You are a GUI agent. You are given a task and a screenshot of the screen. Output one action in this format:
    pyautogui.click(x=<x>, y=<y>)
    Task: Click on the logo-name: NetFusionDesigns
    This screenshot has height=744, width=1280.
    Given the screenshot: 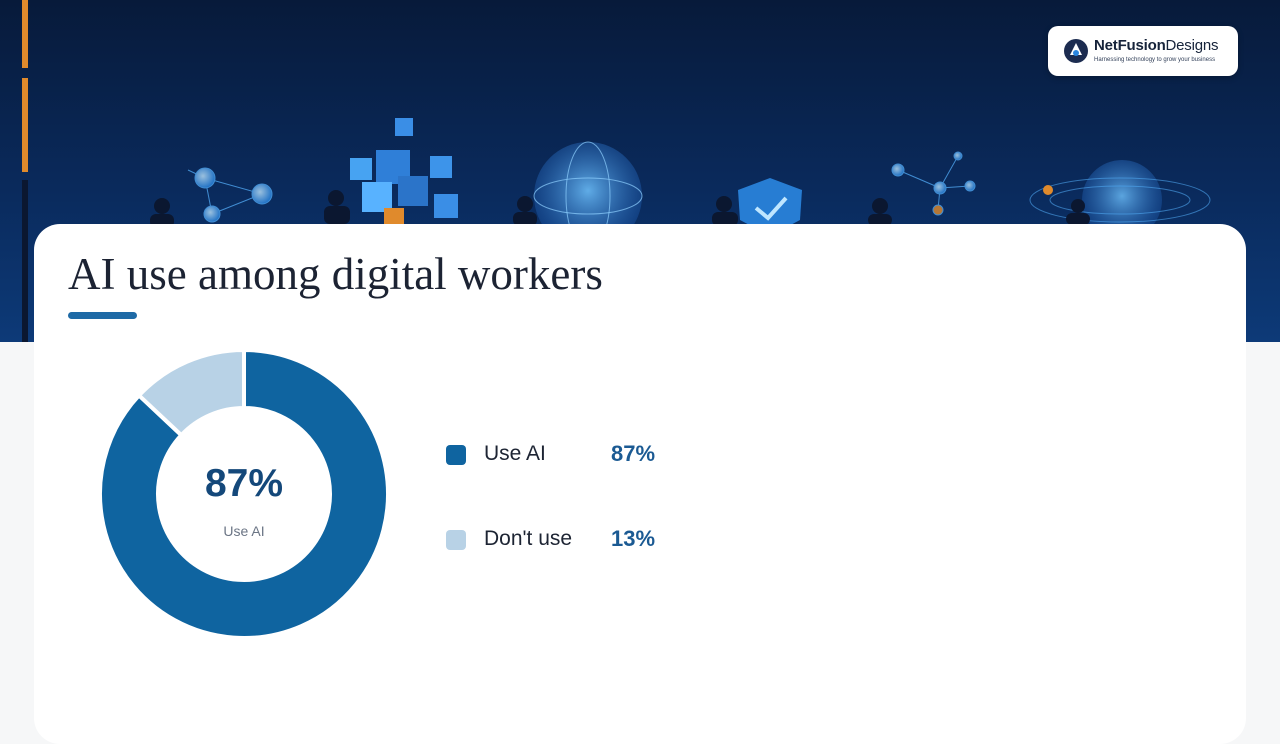 What is the action you would take?
    pyautogui.click(x=1156, y=45)
    